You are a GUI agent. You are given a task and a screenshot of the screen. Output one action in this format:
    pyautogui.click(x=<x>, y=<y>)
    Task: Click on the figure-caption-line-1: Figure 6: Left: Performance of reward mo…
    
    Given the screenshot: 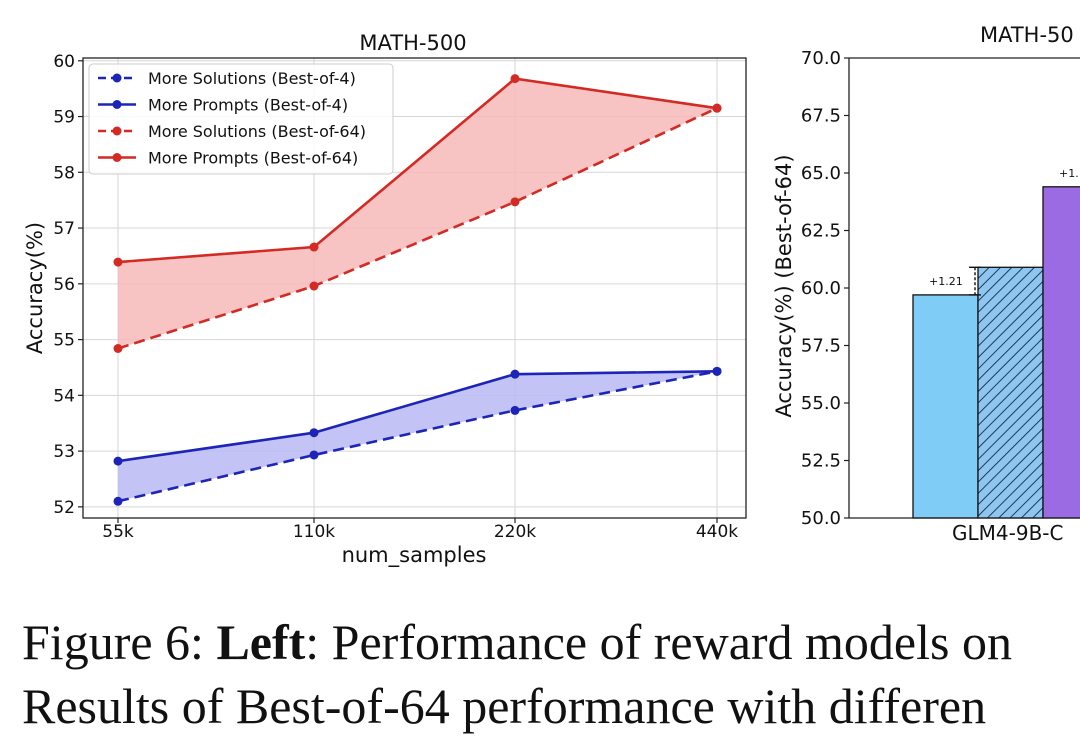 What is the action you would take?
    pyautogui.click(x=551, y=642)
    